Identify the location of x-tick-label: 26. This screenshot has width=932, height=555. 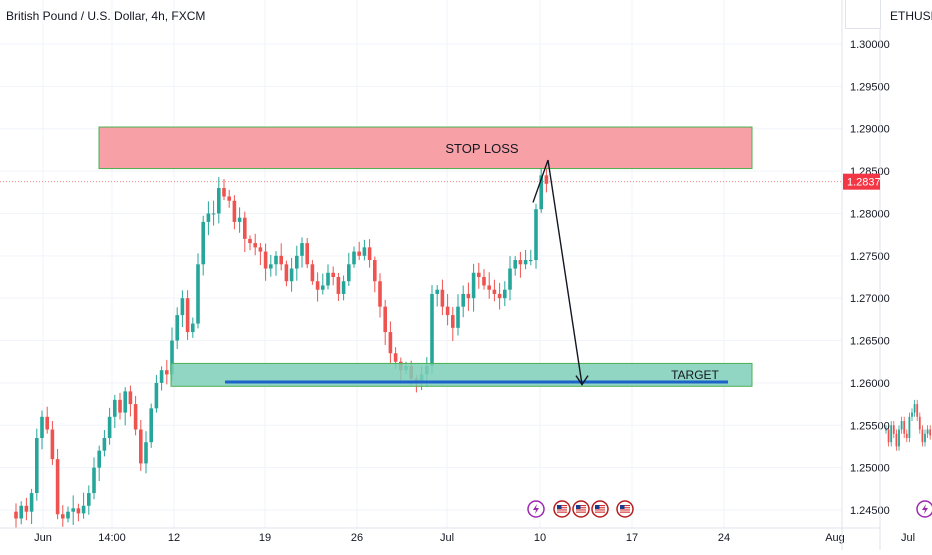
(357, 538).